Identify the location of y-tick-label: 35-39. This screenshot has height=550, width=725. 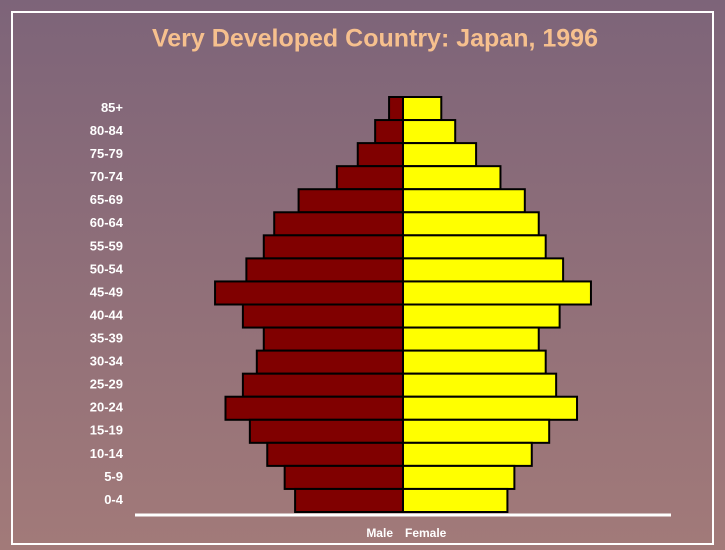
(106, 338).